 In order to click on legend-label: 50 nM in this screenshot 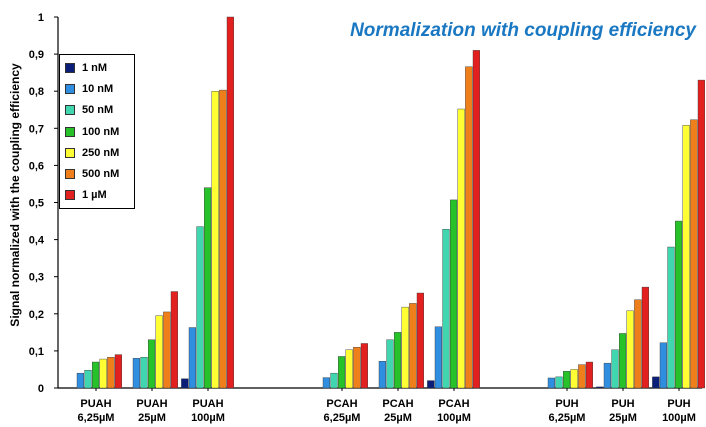, I will do `click(98, 110)`.